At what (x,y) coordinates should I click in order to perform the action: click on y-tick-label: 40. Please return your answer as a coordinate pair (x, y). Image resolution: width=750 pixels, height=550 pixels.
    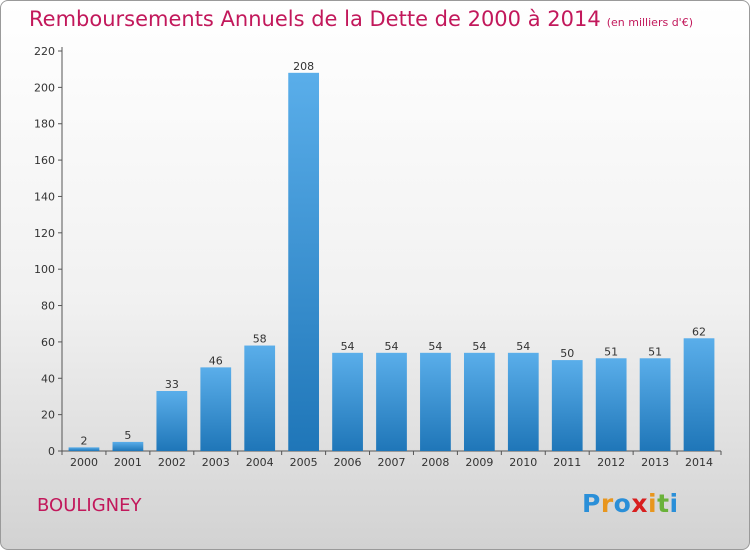
    Looking at the image, I should click on (48, 378).